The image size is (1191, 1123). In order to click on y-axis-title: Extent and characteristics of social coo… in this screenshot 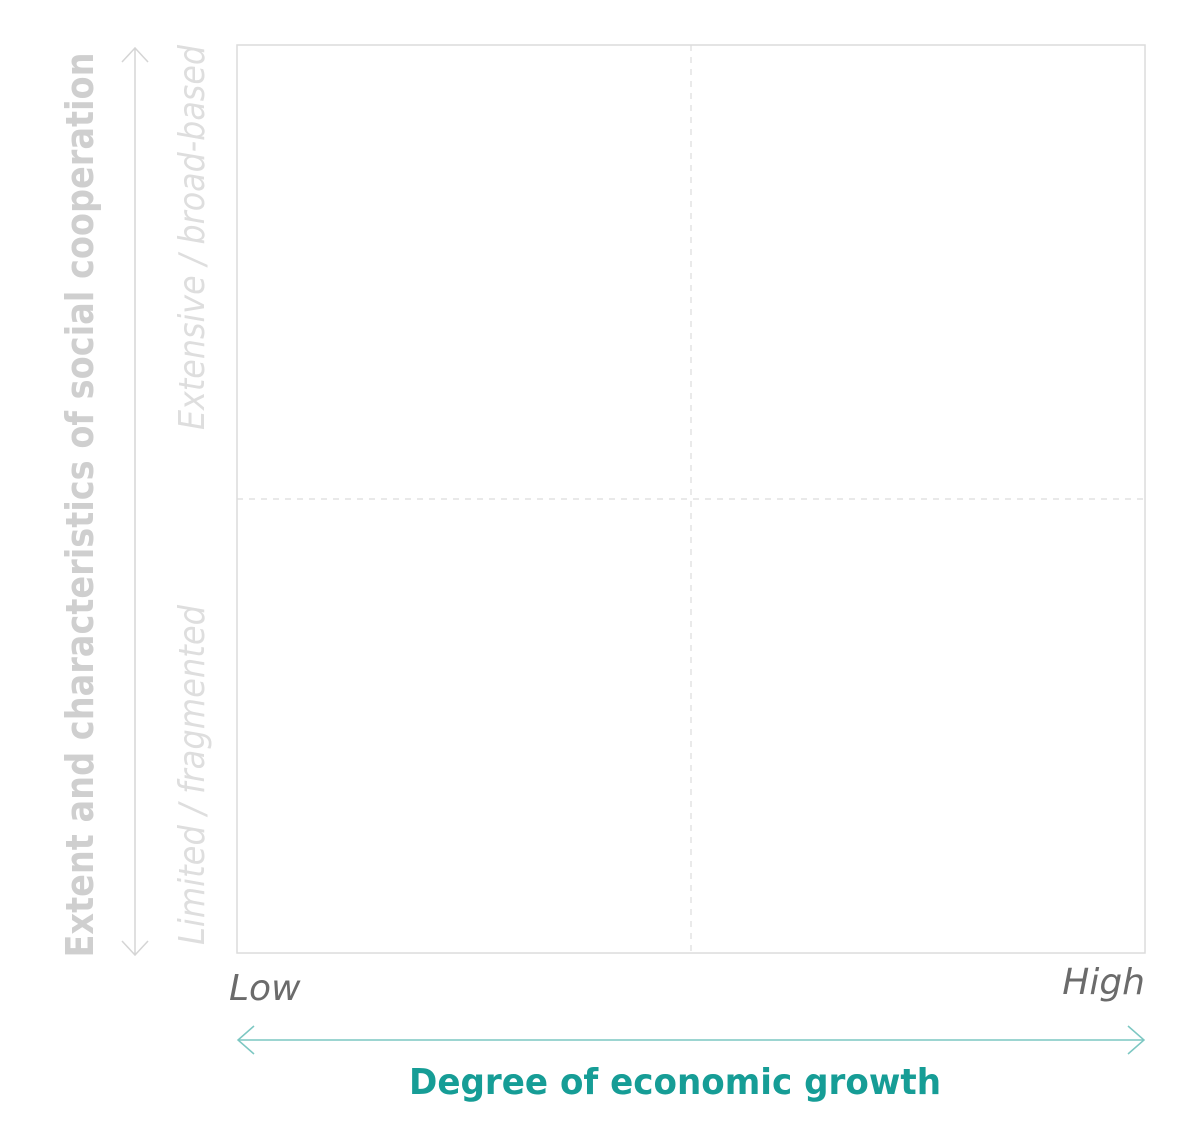, I will do `click(80, 505)`.